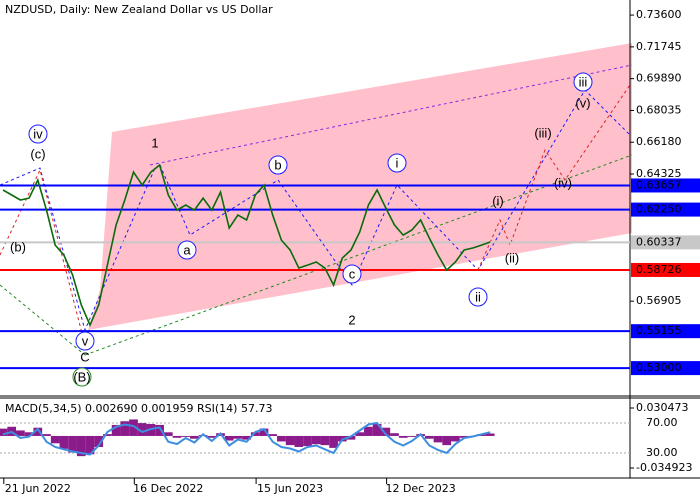 The image size is (700, 500). I want to click on wave-label: (iii), so click(542, 132).